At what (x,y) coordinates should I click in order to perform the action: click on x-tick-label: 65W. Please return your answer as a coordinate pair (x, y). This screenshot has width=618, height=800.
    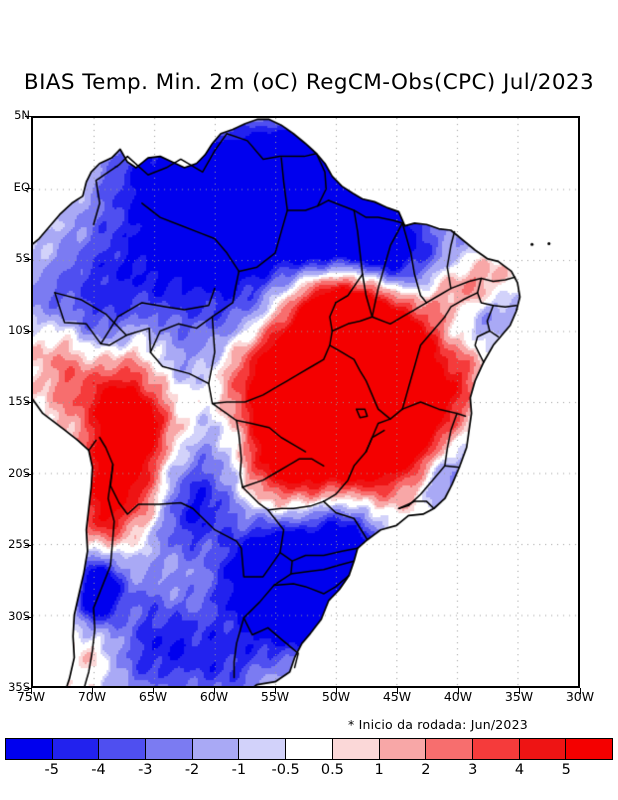
    Looking at the image, I should click on (153, 696).